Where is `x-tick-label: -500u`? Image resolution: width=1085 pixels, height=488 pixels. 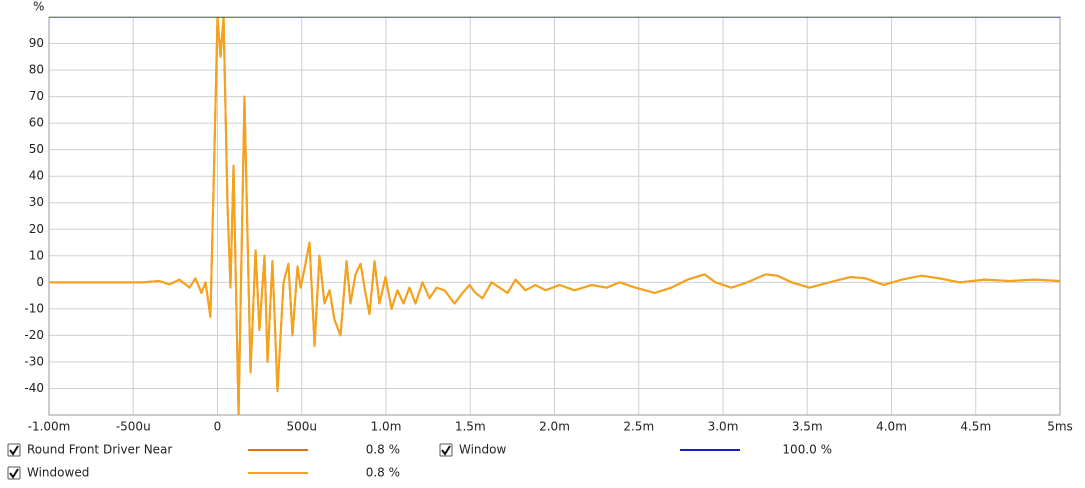
x-tick-label: -500u is located at coordinates (133, 427).